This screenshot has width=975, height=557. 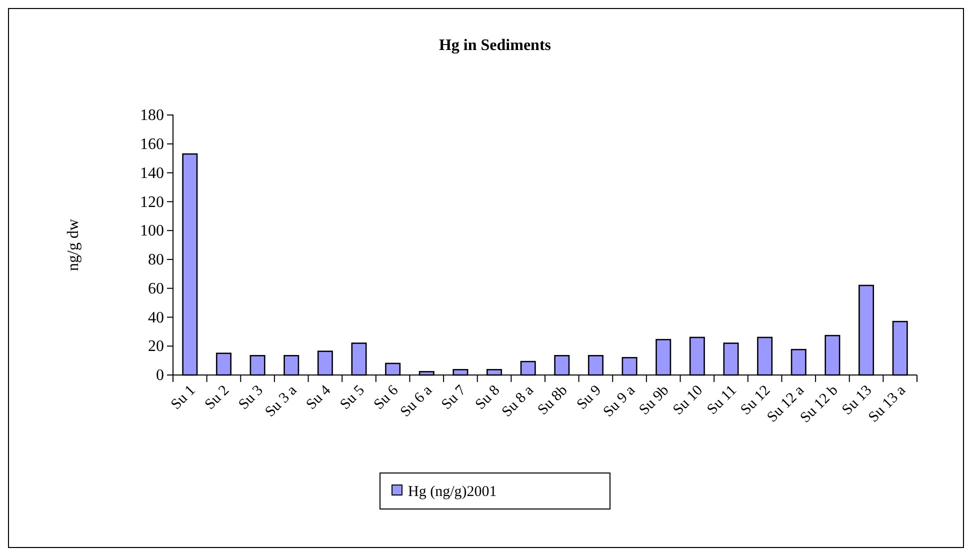 I want to click on y-tick-label: 80, so click(x=156, y=260).